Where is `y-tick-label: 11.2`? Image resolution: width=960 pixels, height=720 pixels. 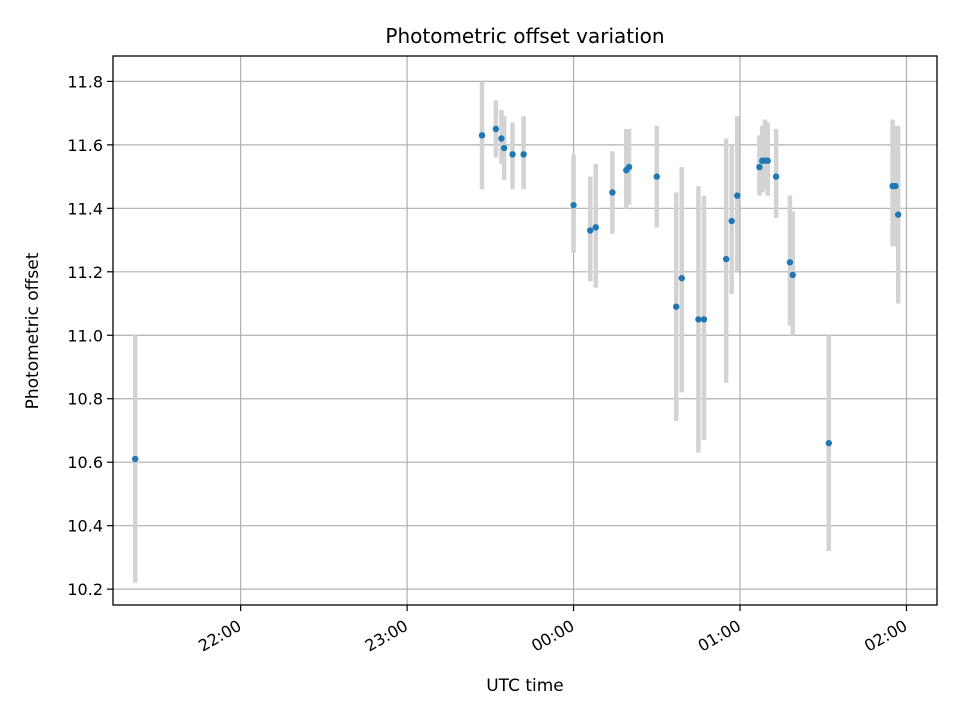
y-tick-label: 11.2 is located at coordinates (85, 272).